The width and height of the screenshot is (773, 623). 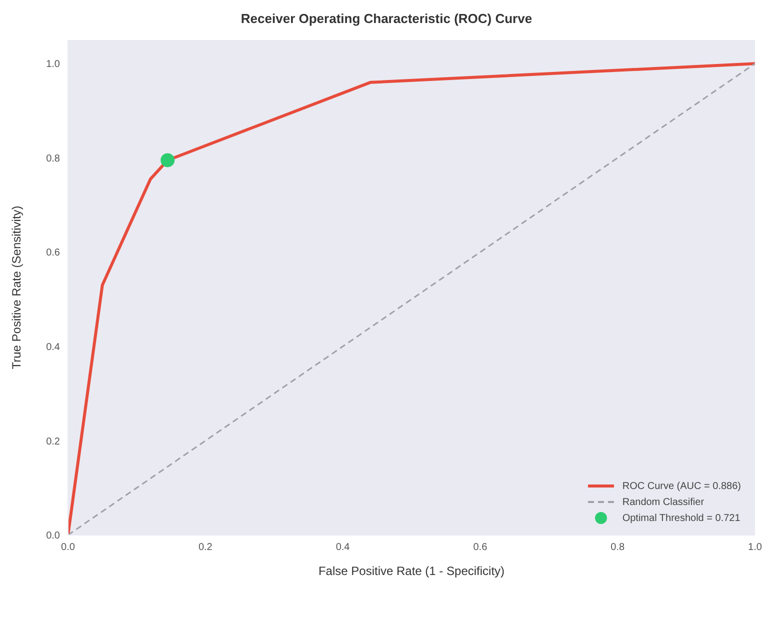 What do you see at coordinates (681, 518) in the screenshot?
I see `legend-label: Optimal Threshold = 0.721` at bounding box center [681, 518].